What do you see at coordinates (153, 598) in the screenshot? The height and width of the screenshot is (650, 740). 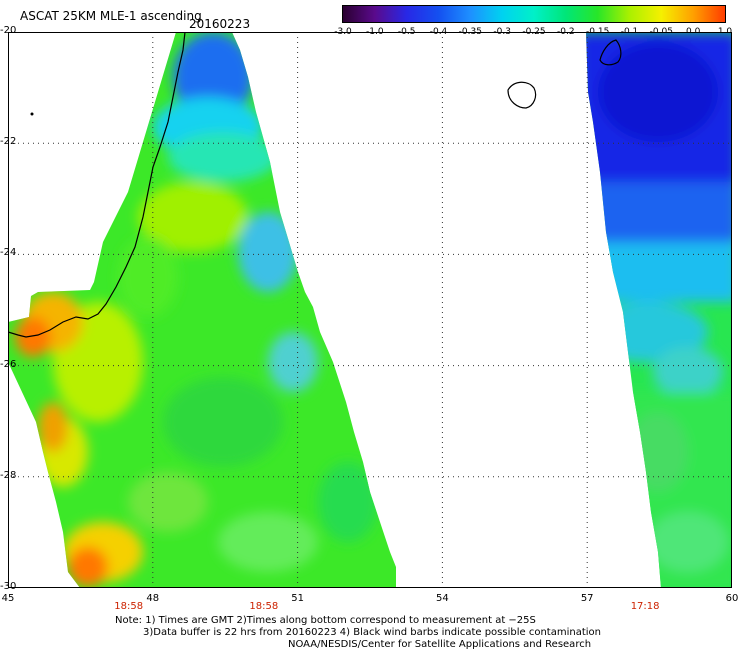 I see `longitude-label: 48` at bounding box center [153, 598].